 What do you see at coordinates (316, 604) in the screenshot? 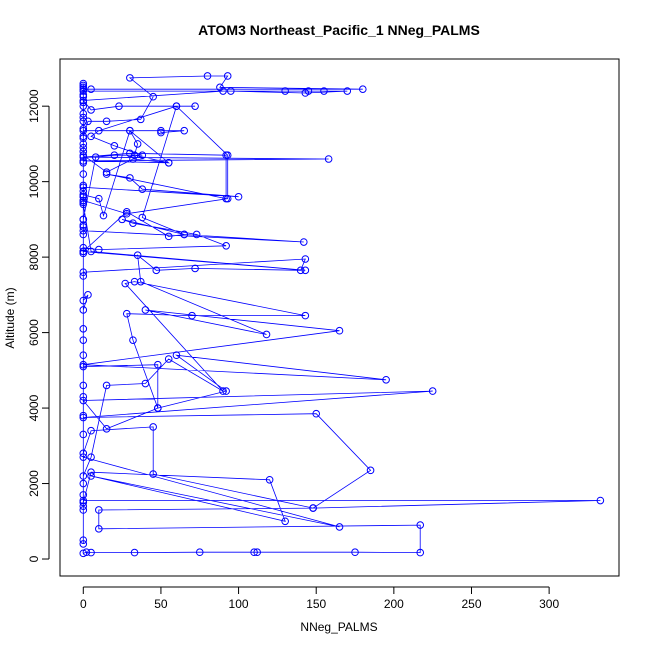
I see `x-tick-label: 150` at bounding box center [316, 604].